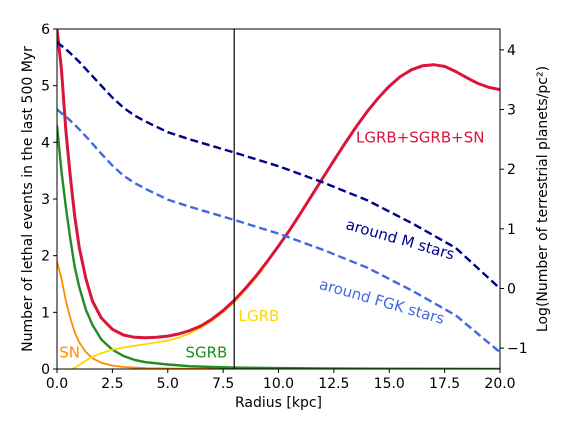 This screenshot has height=432, width=576. I want to click on right-y-tick-label: 2, so click(511, 170).